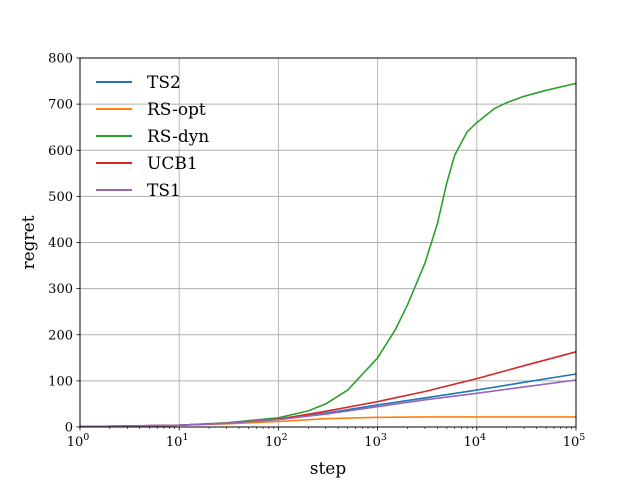  What do you see at coordinates (60, 197) in the screenshot?
I see `y-tick-label: 500` at bounding box center [60, 197].